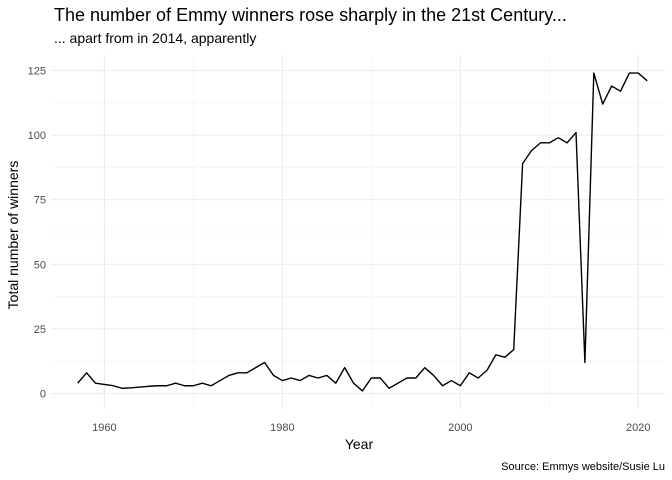 The width and height of the screenshot is (672, 480). I want to click on y-tick-label: 50, so click(40, 265).